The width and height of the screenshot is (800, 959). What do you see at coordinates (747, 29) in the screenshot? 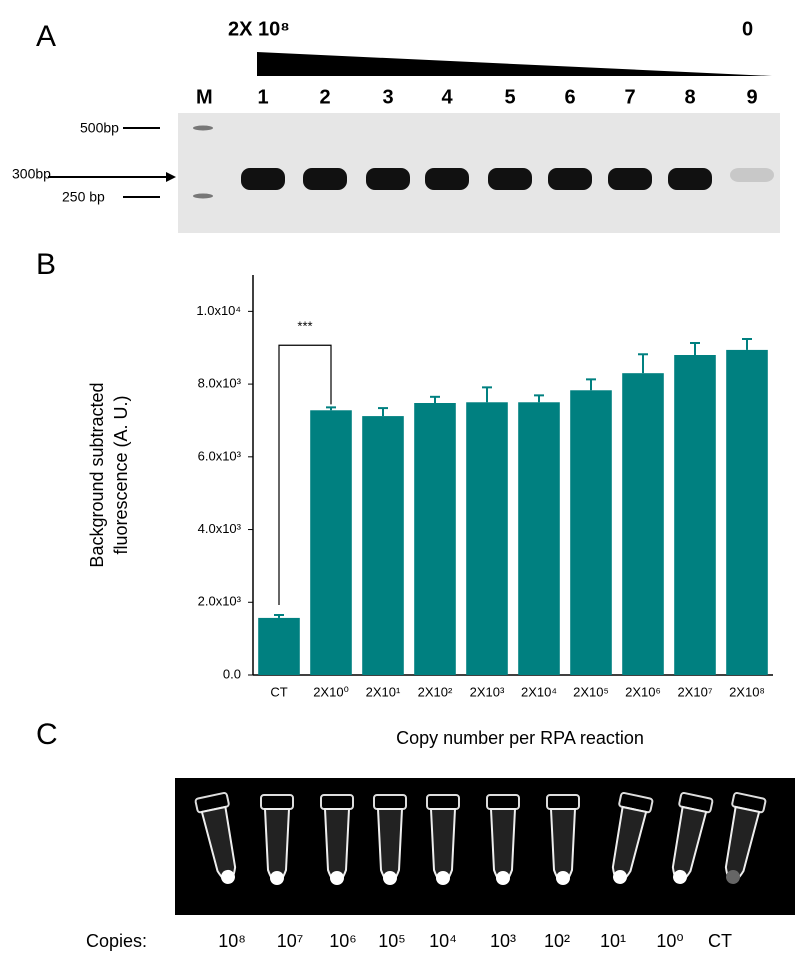
I see `gradient-end: 0` at bounding box center [747, 29].